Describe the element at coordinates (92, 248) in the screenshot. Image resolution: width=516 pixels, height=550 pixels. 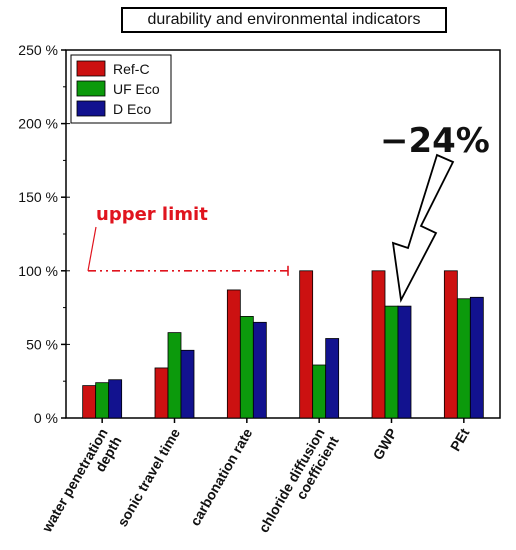
I see `upper-limit-leader` at that location.